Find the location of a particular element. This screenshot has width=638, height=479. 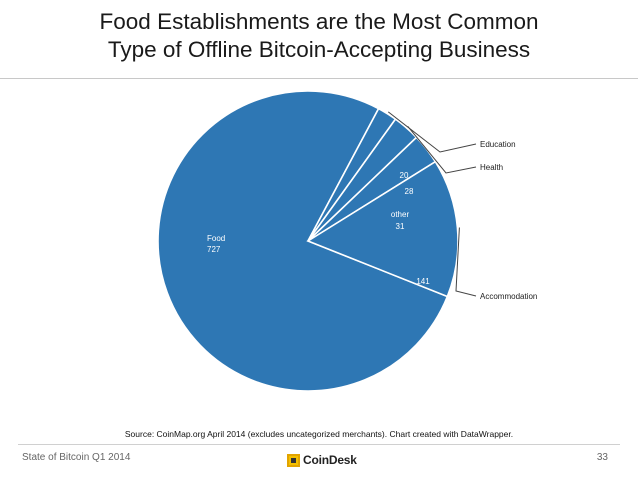

pie-label-food: Food is located at coordinates (216, 238).